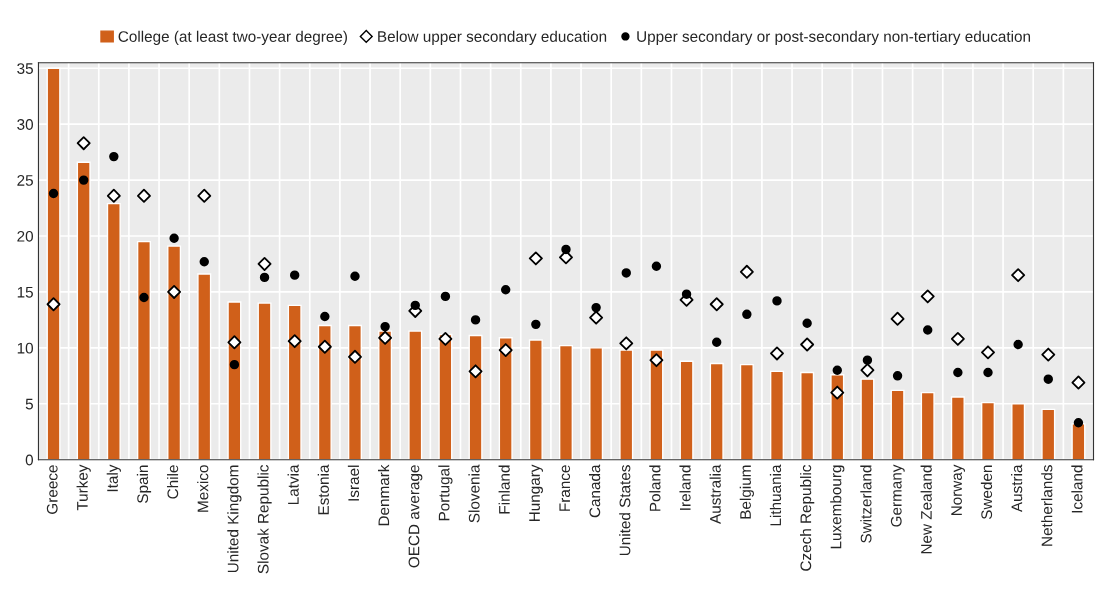  Describe the element at coordinates (685, 487) in the screenshot. I see `x-tick-label: Ireland` at that location.